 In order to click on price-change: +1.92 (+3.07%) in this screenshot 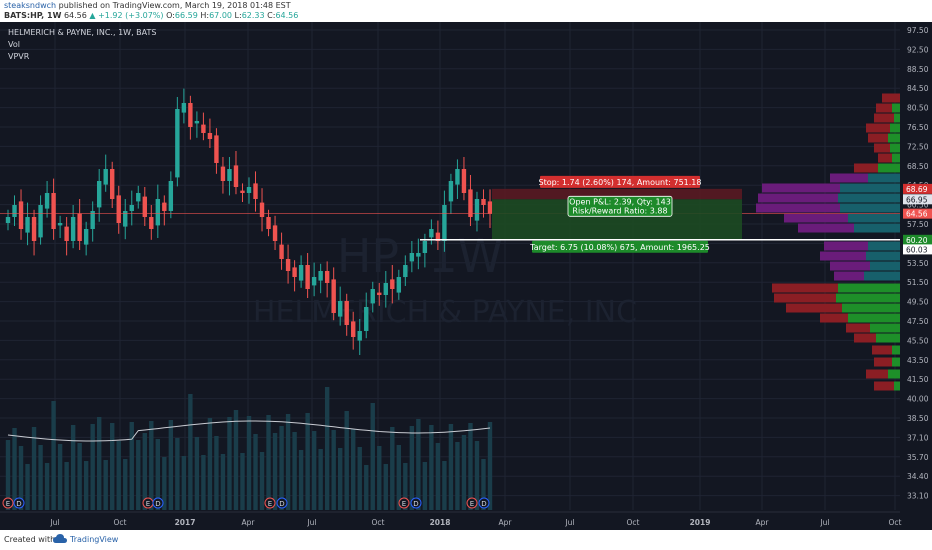, I will do `click(131, 15)`.